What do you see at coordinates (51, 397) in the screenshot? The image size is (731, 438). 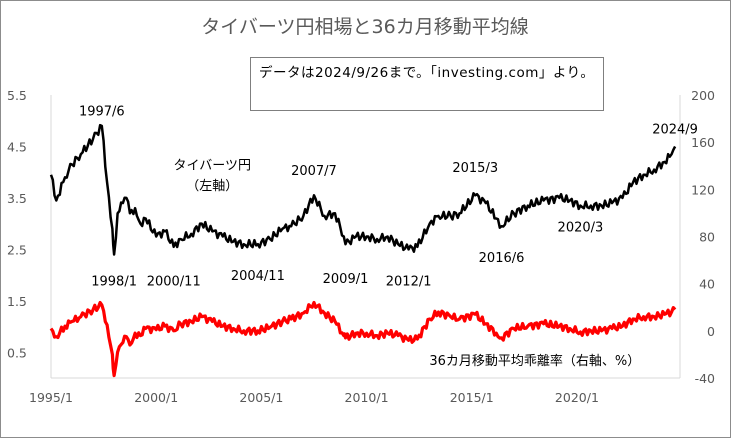 I see `x-tick-label: 1995/1` at bounding box center [51, 397].